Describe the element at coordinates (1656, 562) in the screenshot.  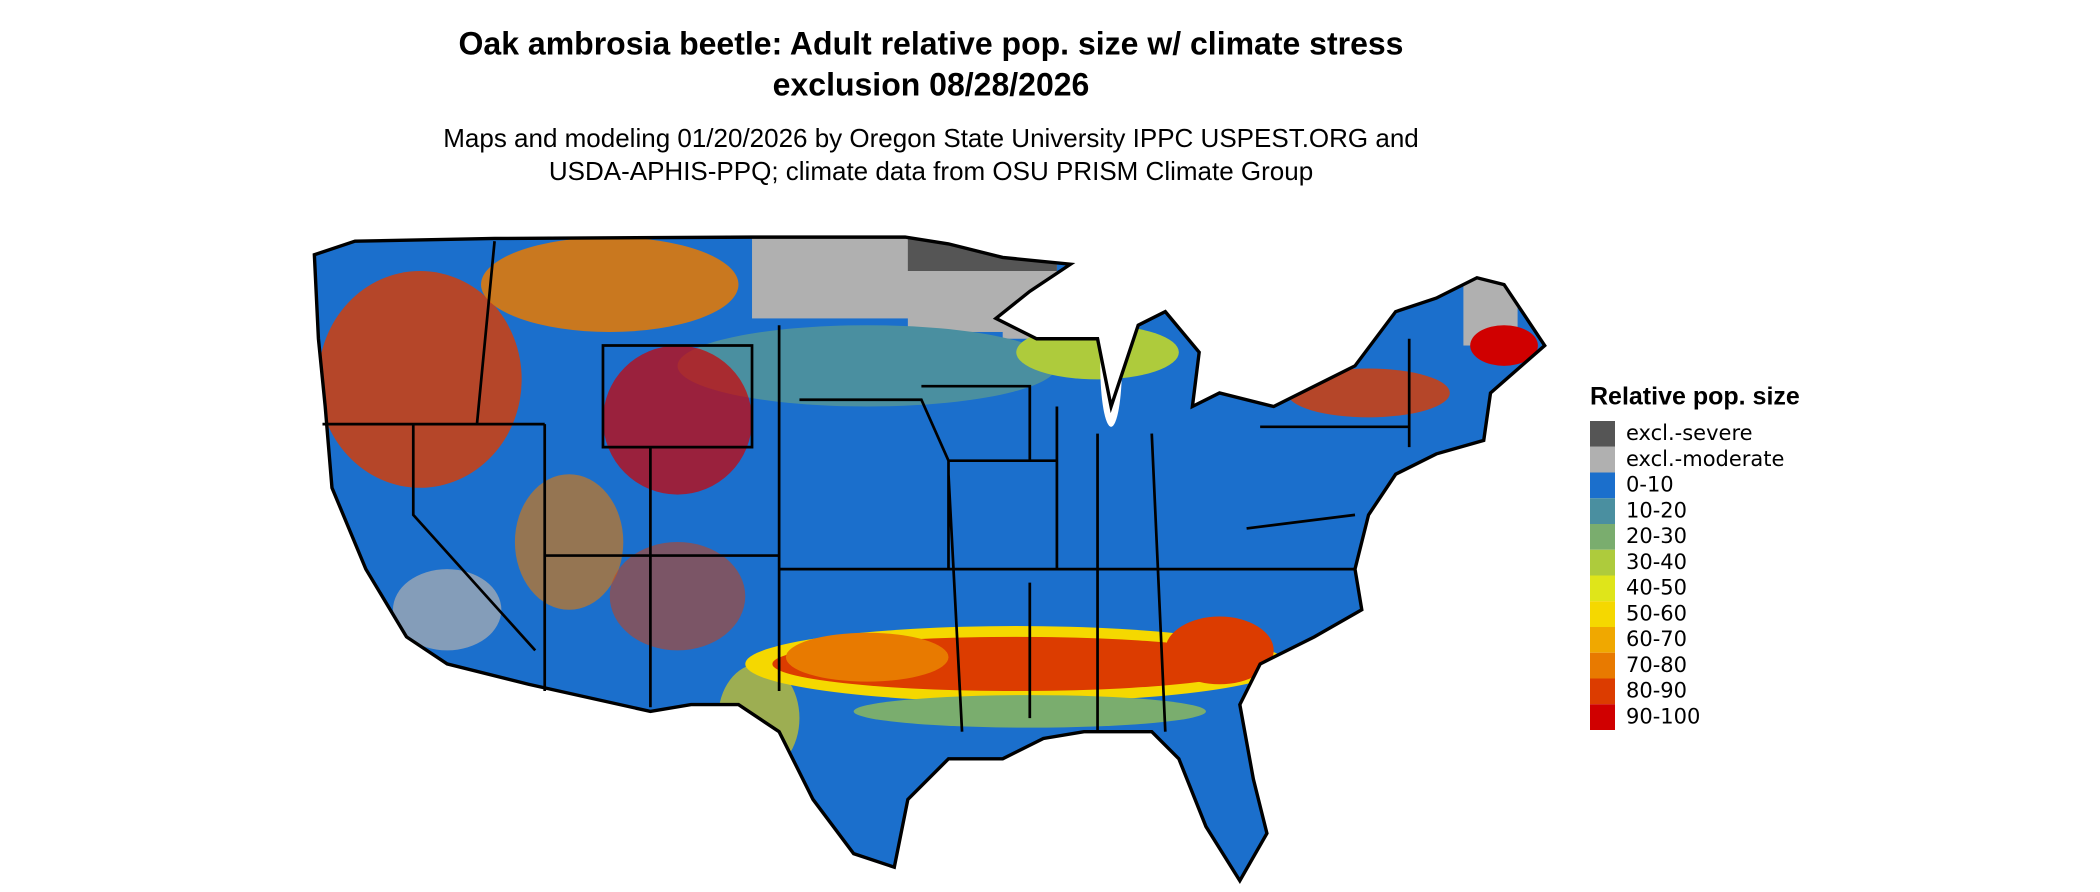
I see `legend-label: 30-40` at that location.